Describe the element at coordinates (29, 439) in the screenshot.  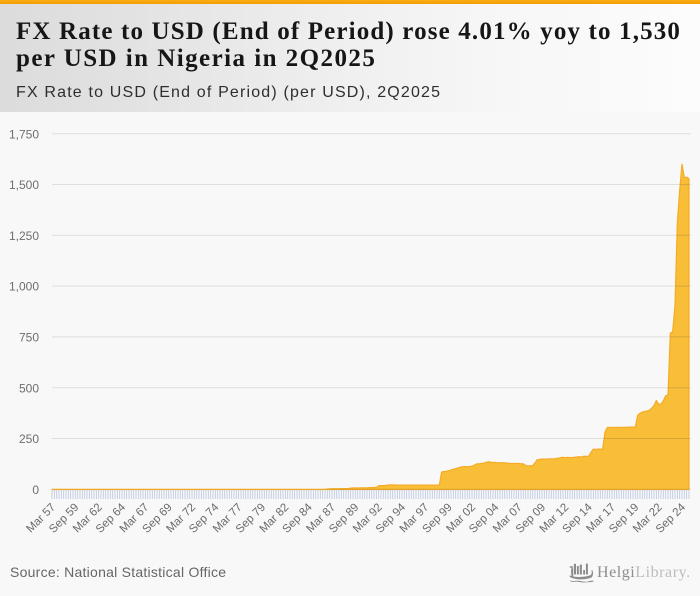
I see `svg-text: 250` at that location.